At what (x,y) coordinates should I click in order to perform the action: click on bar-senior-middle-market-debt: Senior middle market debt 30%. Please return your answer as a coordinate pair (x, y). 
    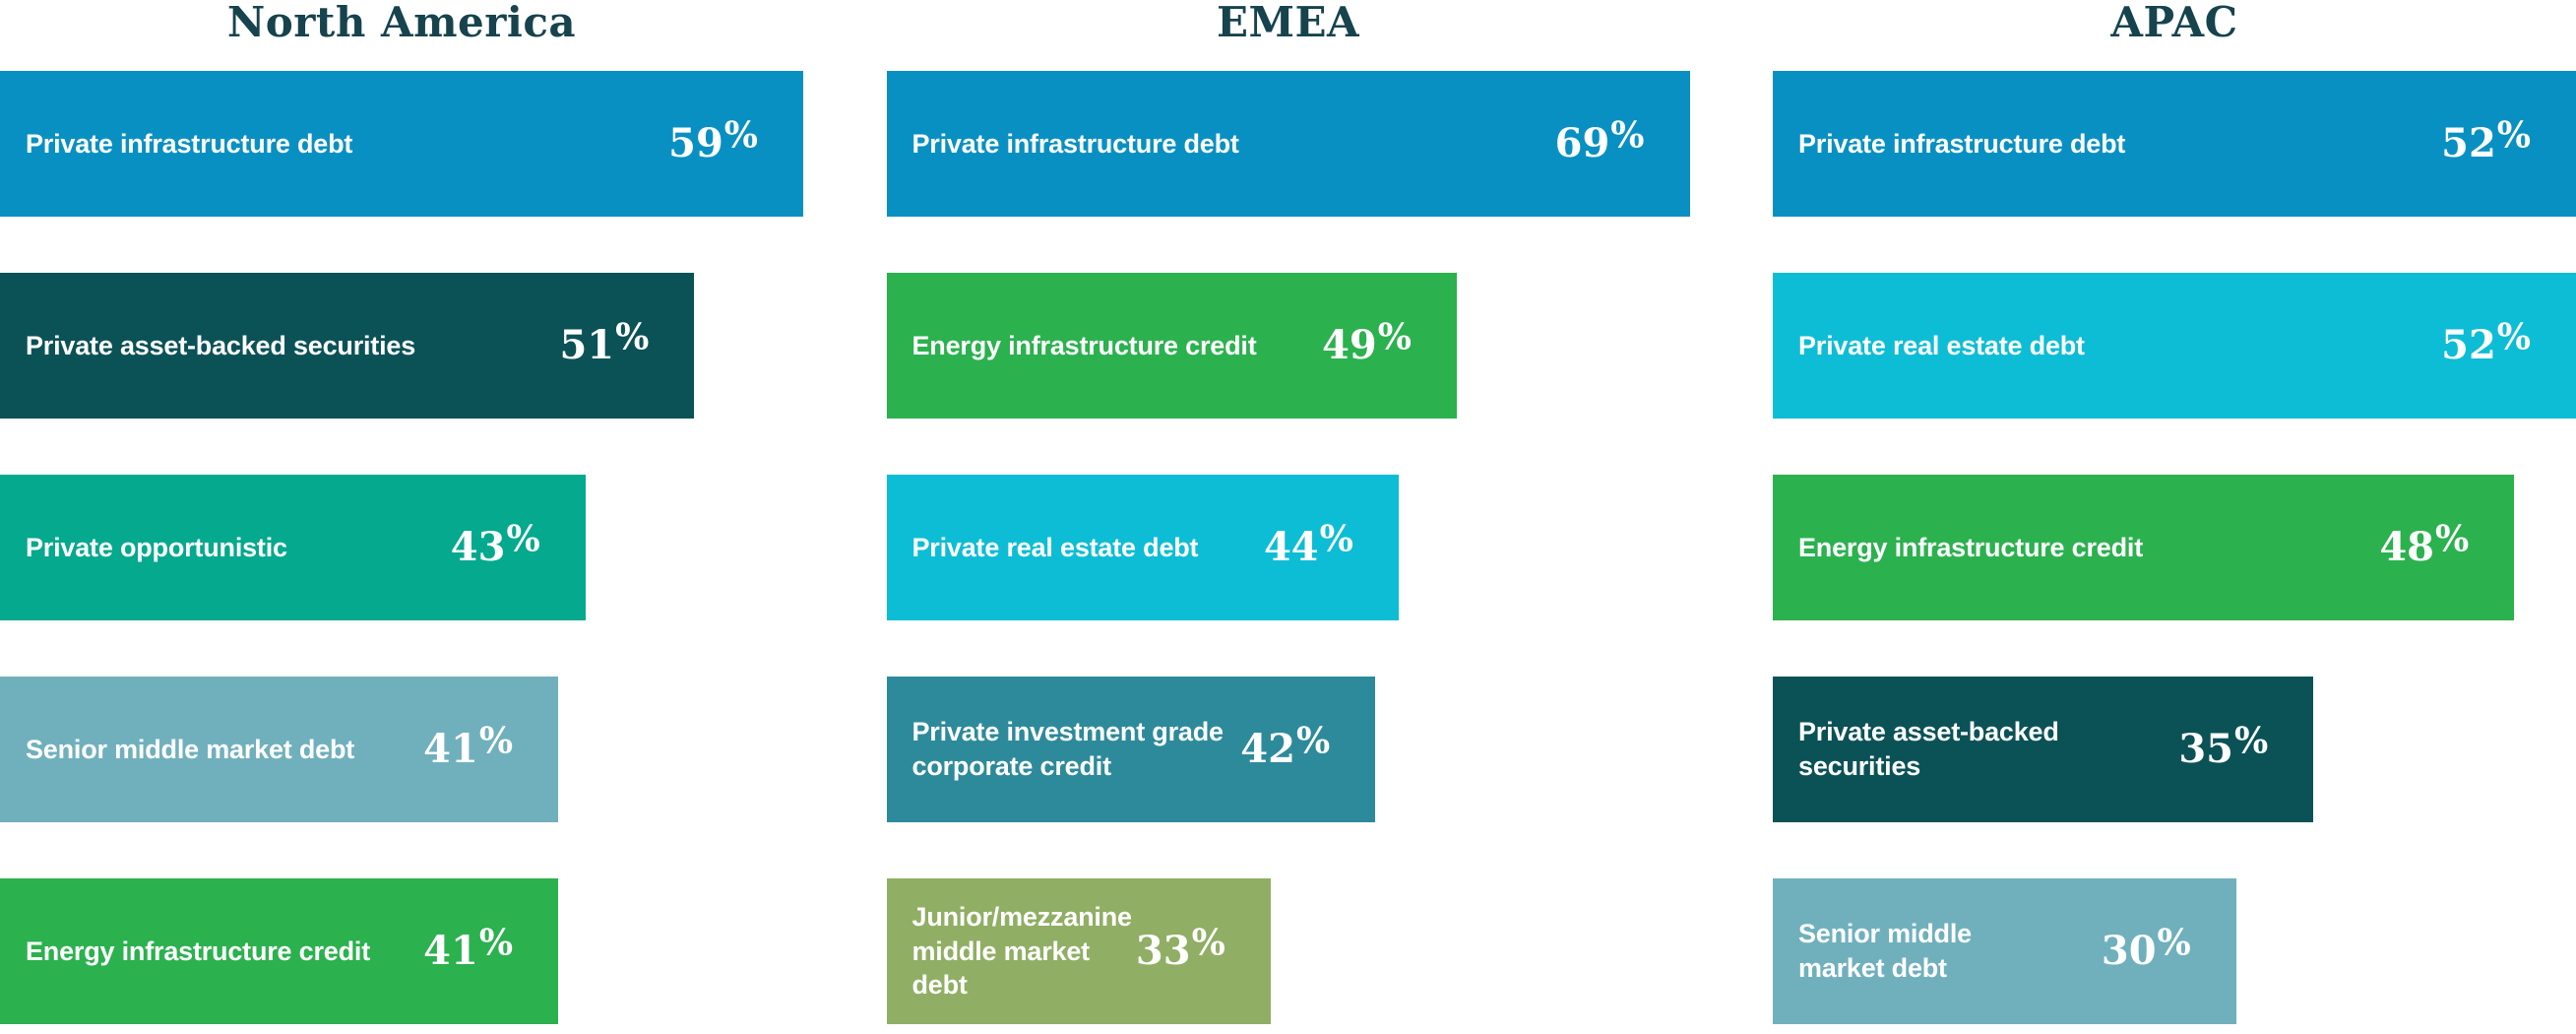
    Looking at the image, I should click on (2005, 951).